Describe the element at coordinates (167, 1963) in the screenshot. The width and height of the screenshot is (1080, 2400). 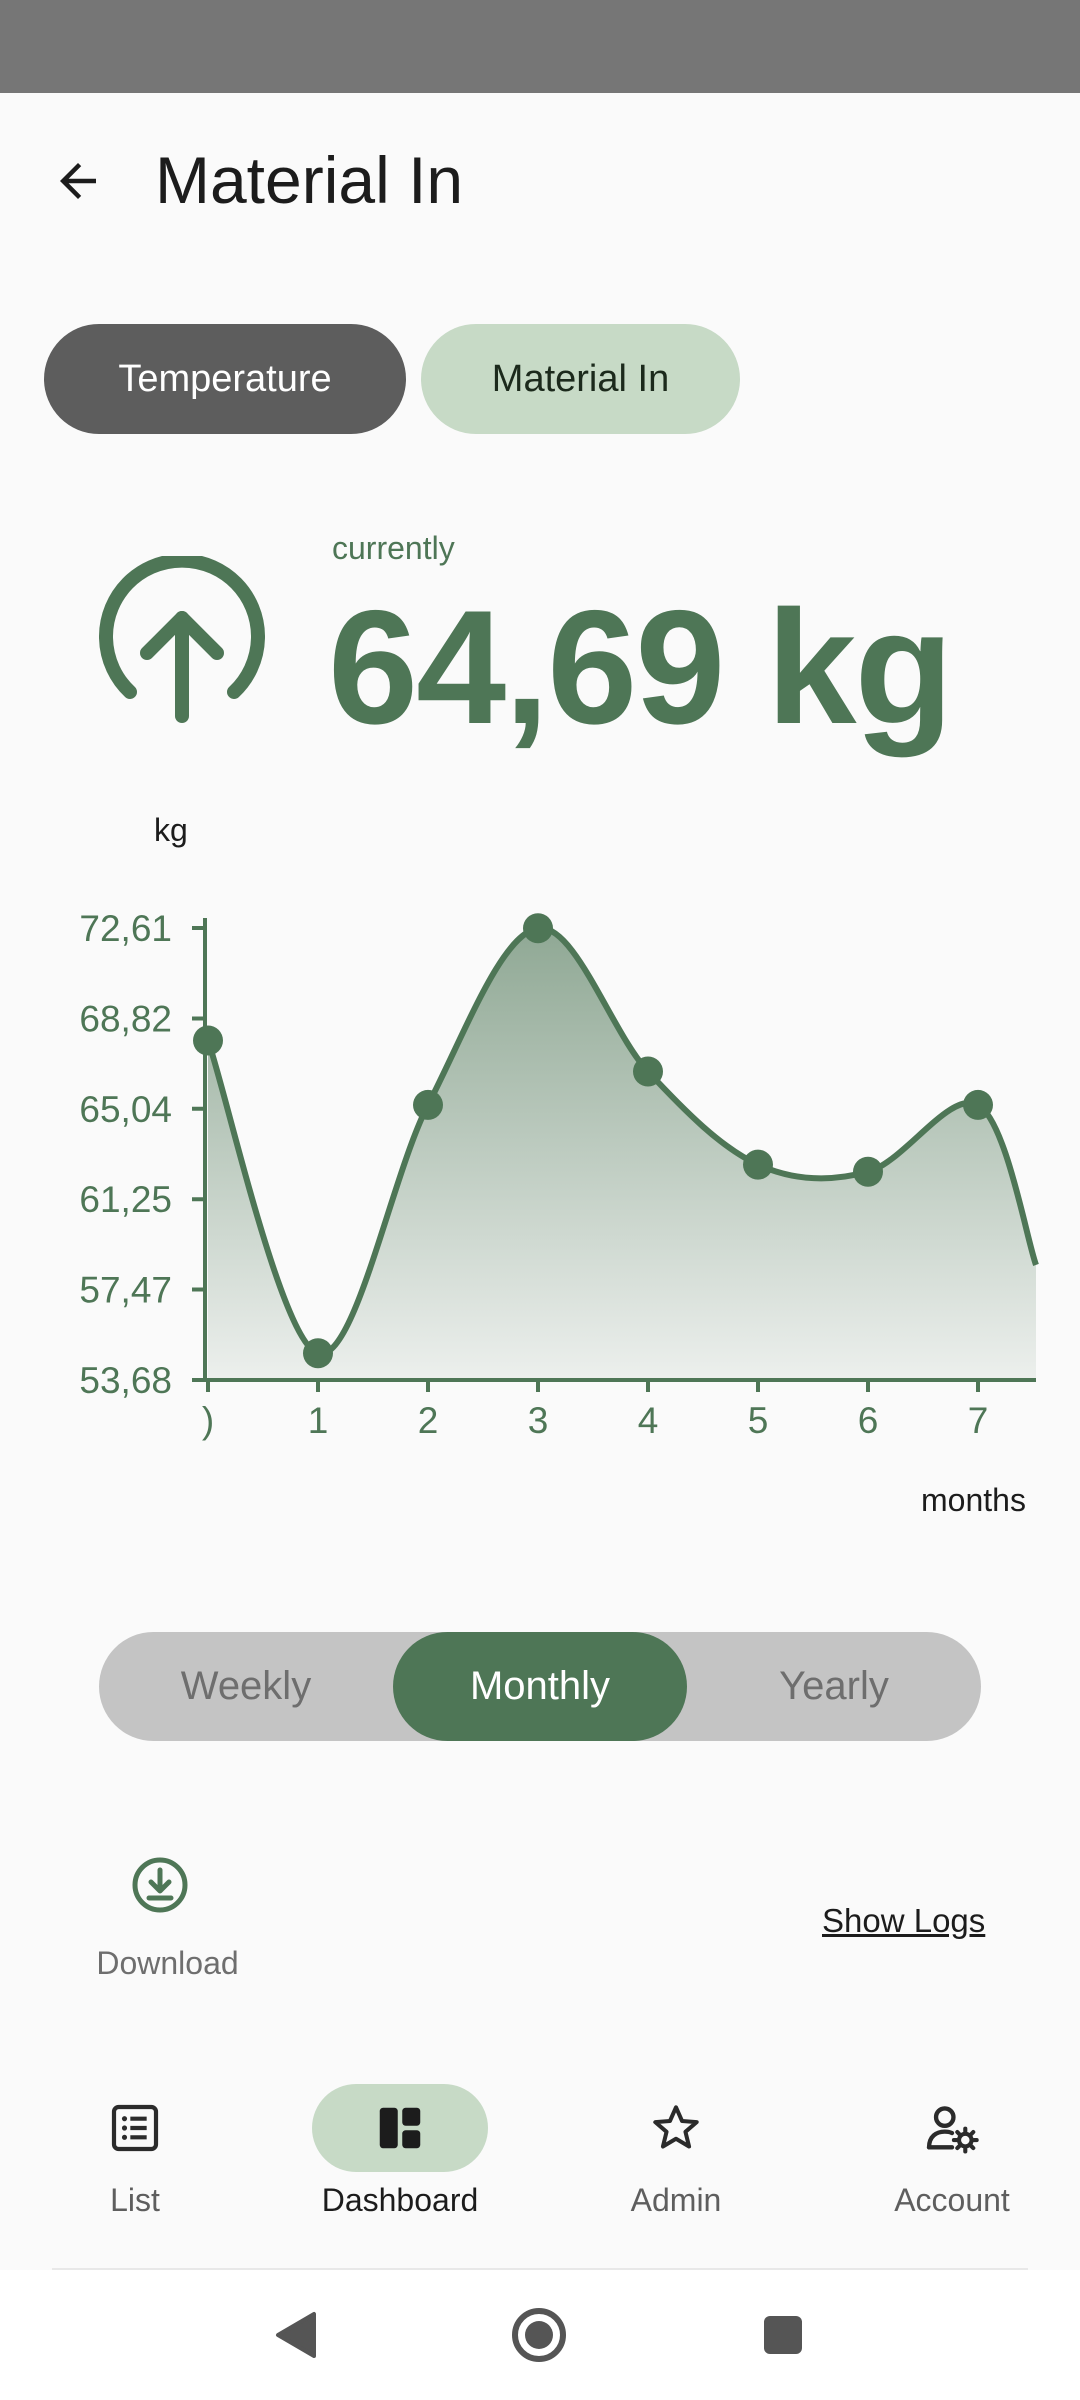
I see `download-label: Download` at that location.